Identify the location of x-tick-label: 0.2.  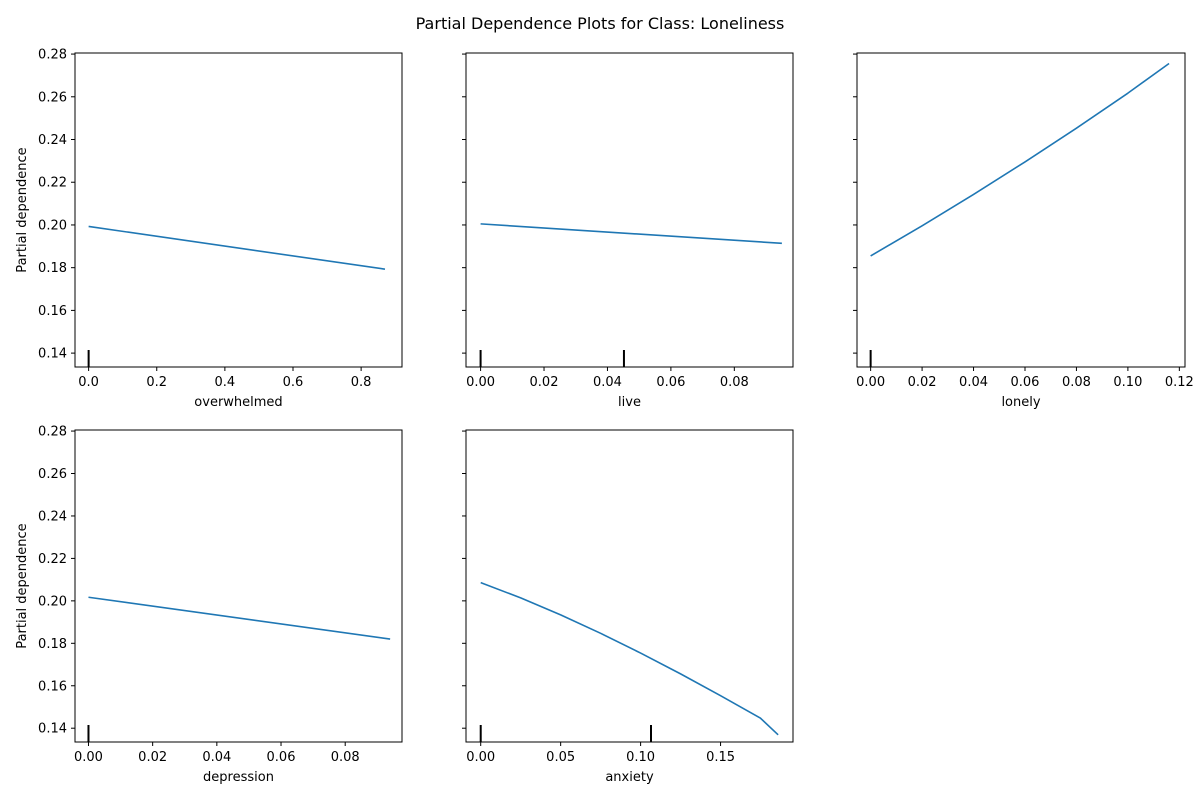
(156, 382).